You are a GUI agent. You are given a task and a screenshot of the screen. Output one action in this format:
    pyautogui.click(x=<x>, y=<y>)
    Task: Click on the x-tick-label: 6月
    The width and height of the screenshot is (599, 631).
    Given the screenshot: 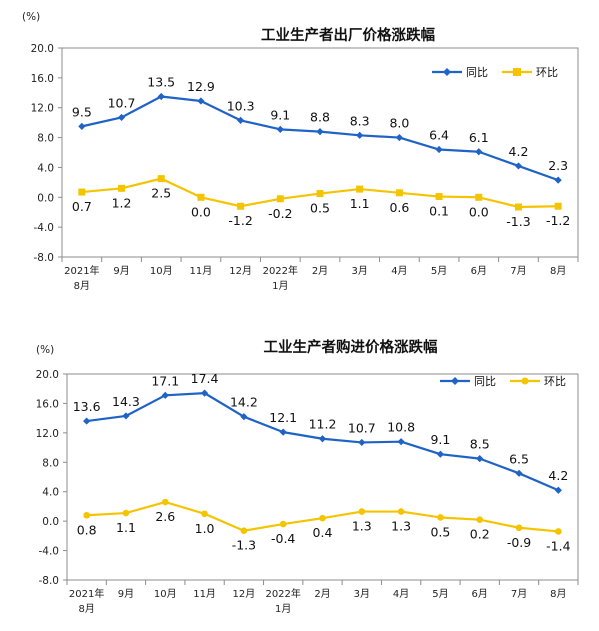 What is the action you would take?
    pyautogui.click(x=479, y=271)
    